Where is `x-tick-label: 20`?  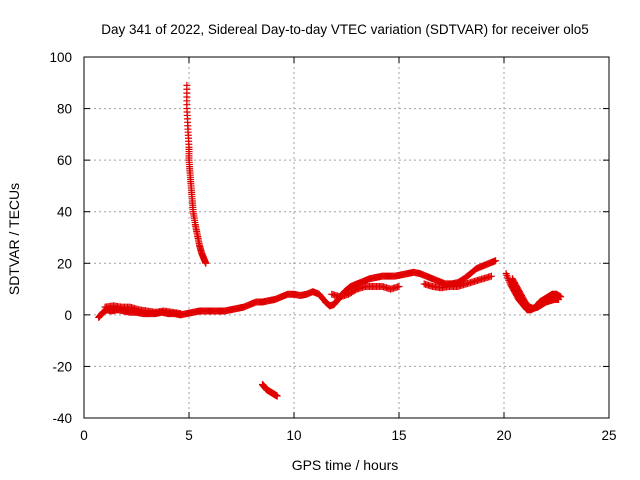
x-tick-label: 20 is located at coordinates (503, 435).